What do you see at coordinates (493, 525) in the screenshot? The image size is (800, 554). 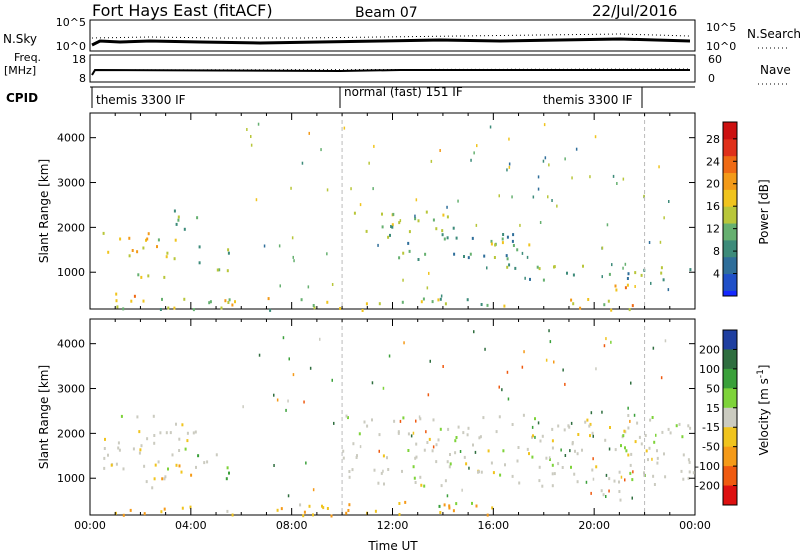 I see `x-tick-label: 16:00` at bounding box center [493, 525].